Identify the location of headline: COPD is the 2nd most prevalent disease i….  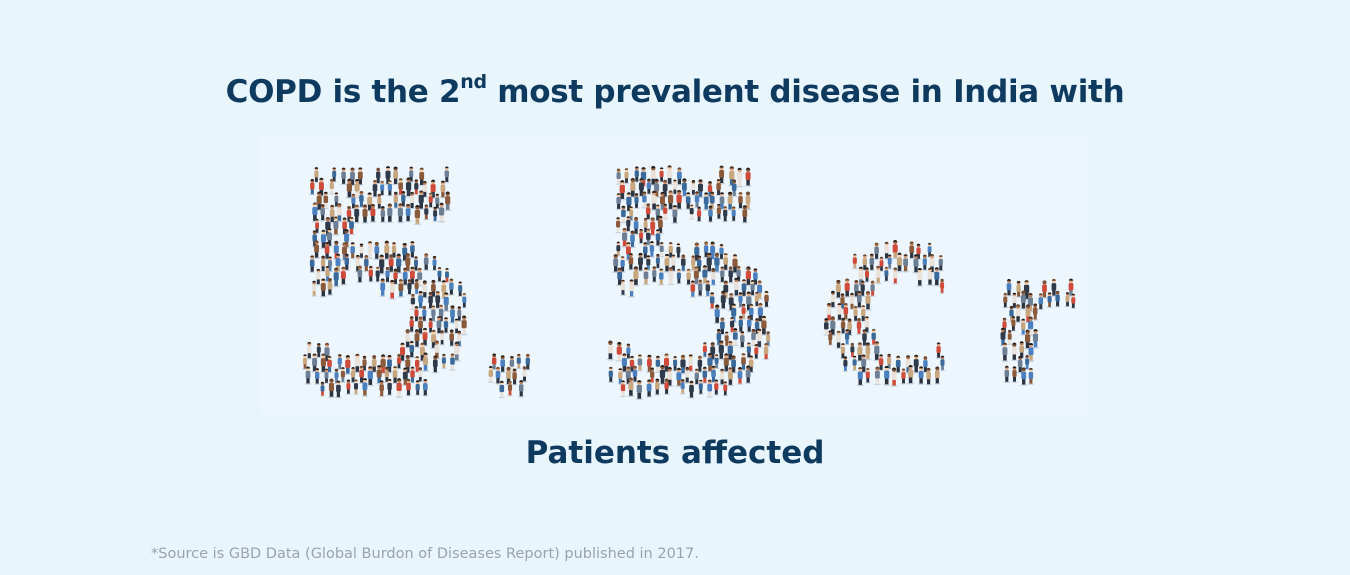
(675, 92).